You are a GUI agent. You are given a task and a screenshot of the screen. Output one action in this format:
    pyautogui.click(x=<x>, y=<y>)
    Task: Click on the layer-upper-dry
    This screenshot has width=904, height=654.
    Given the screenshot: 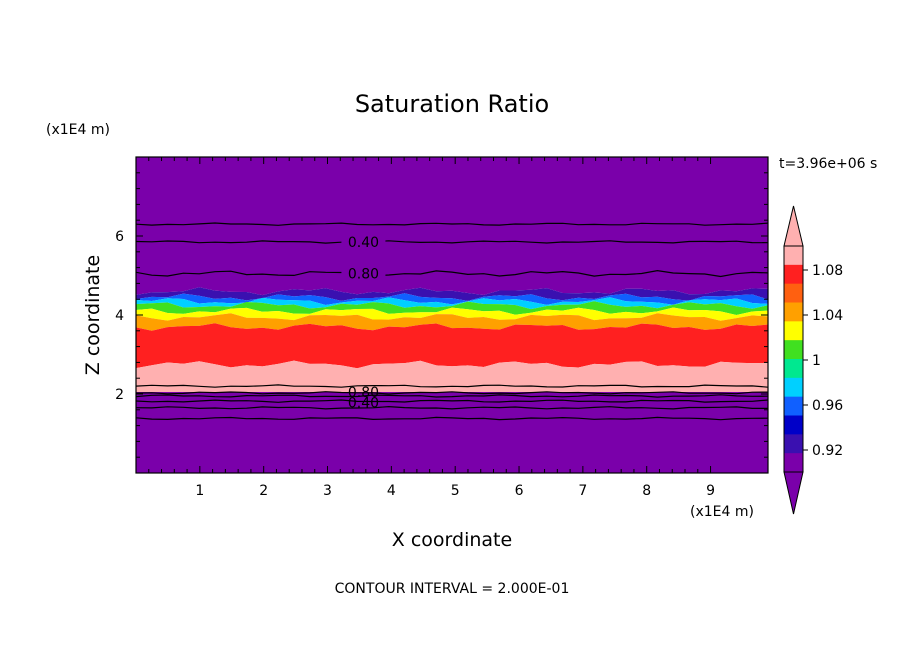 What is the action you would take?
    pyautogui.click(x=452, y=226)
    